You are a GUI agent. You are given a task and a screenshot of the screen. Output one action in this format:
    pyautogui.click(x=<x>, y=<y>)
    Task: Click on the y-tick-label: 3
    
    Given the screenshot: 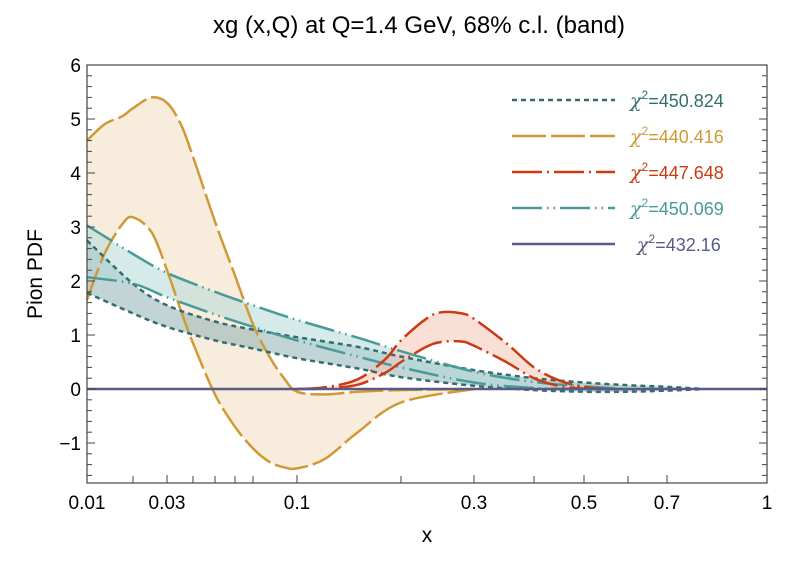 What is the action you would take?
    pyautogui.click(x=75, y=228)
    